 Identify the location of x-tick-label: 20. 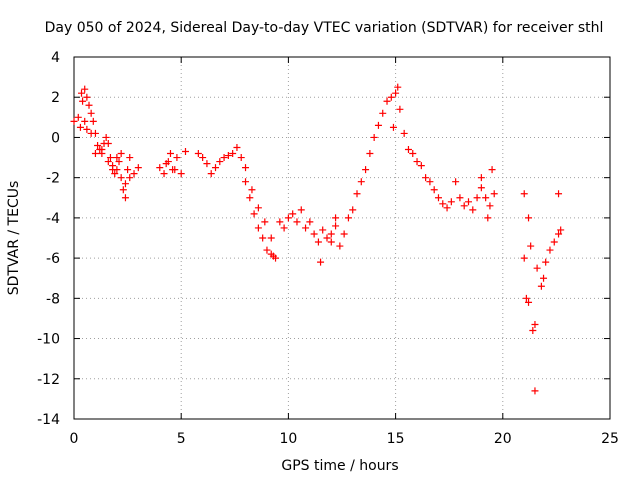
(503, 439).